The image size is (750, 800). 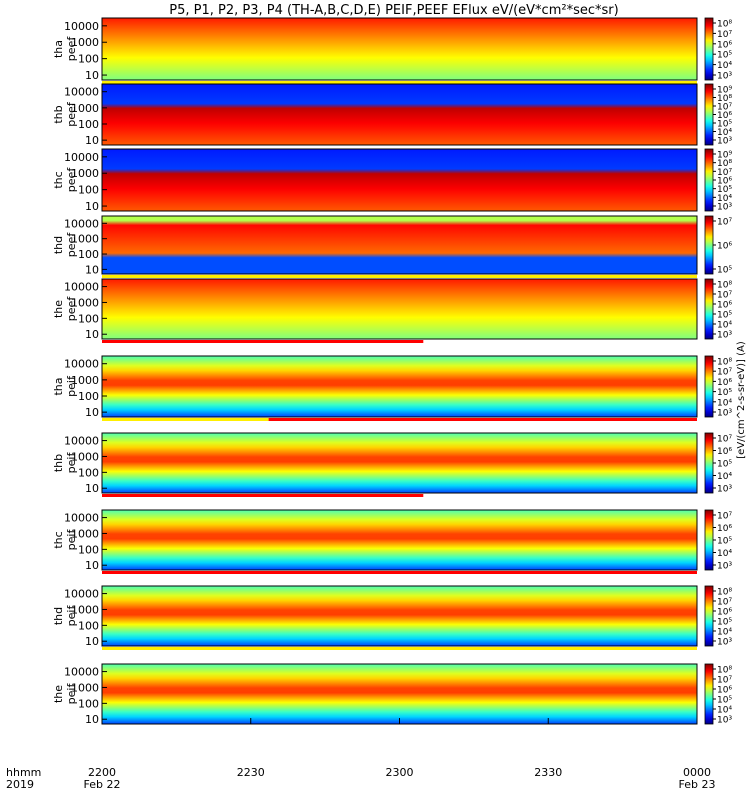 I want to click on x-tick-date: Feb 22, so click(x=102, y=784).